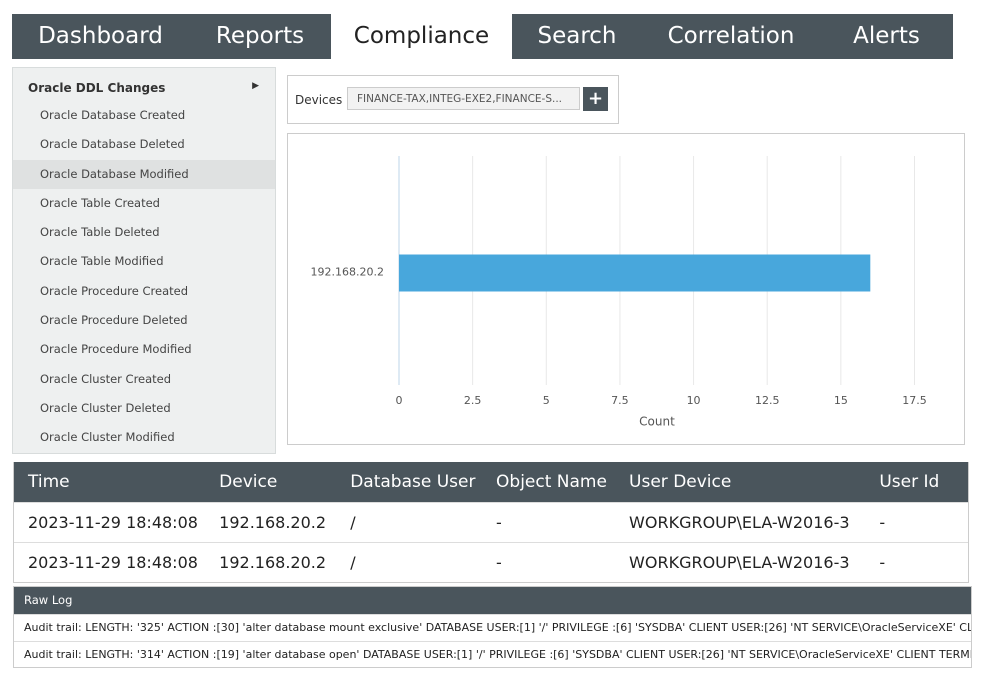 Image resolution: width=984 pixels, height=679 pixels. I want to click on sidebar-item: Oracle Table Created, so click(100, 202).